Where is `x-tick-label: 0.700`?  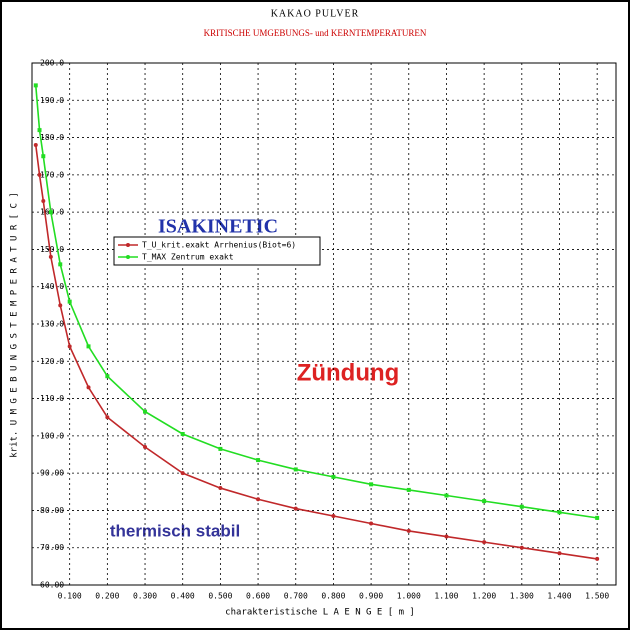
x-tick-label: 0.700 is located at coordinates (296, 596).